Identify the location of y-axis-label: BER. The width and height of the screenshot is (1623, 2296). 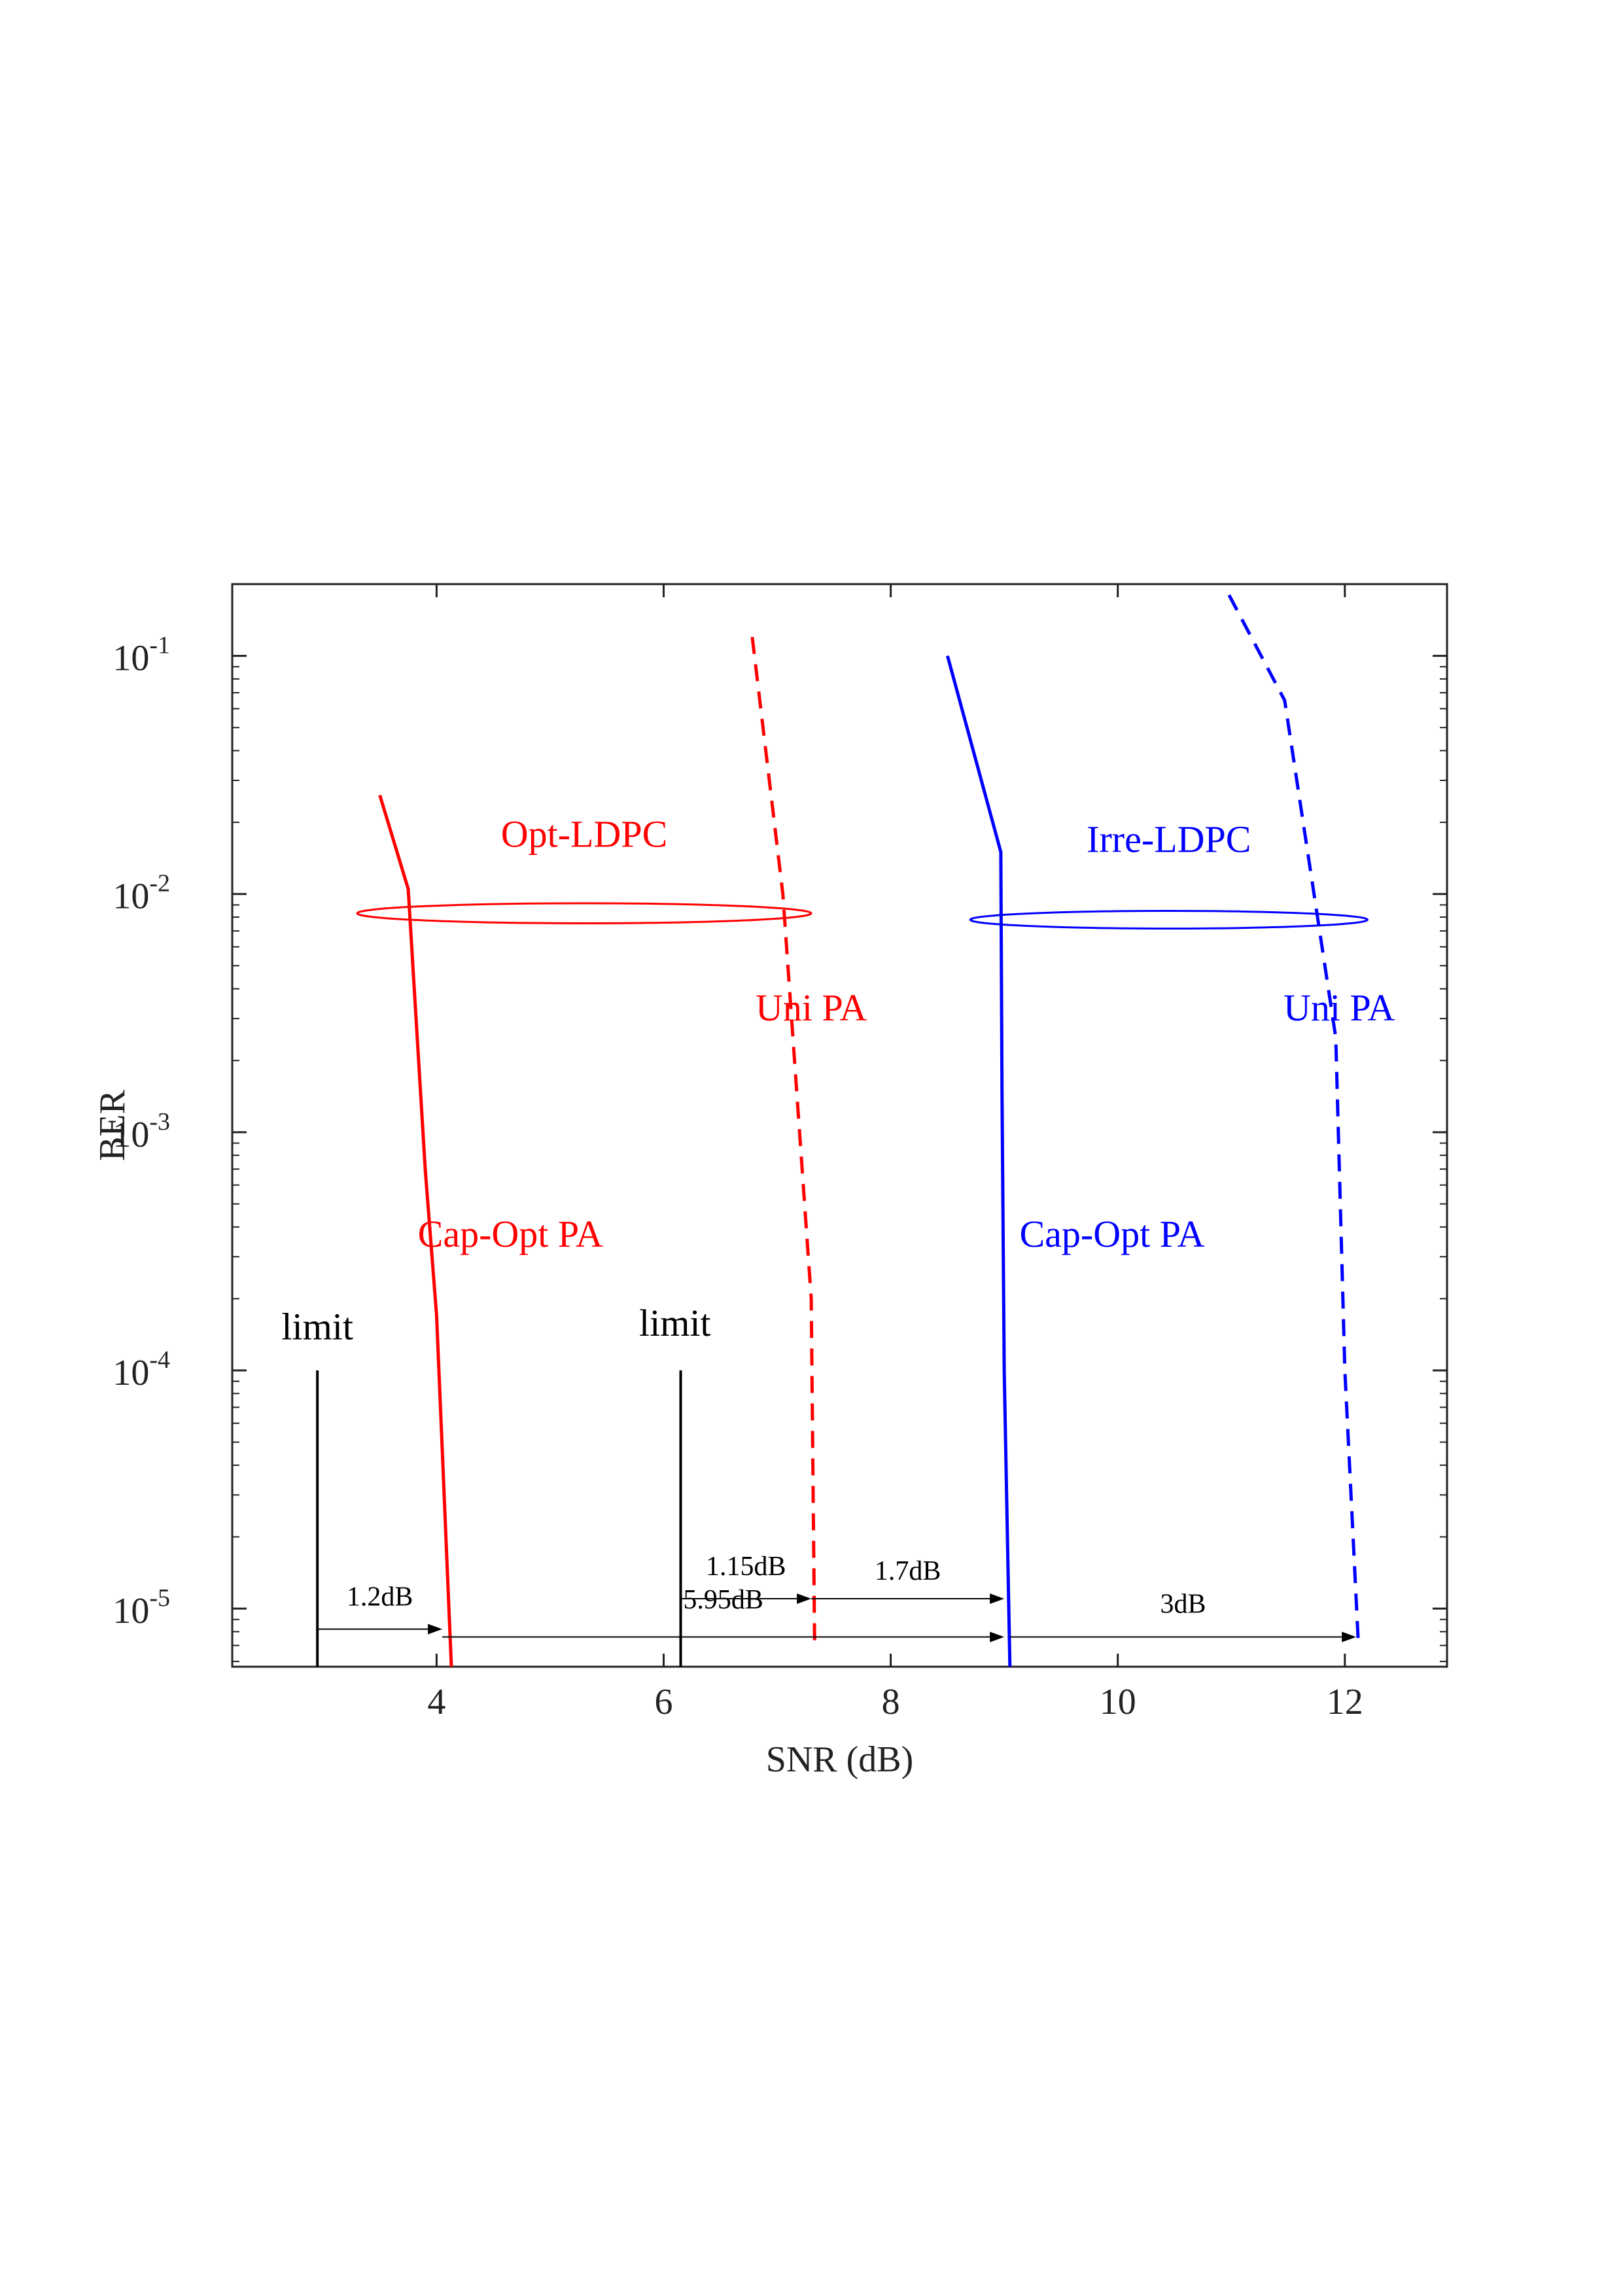
(113, 1125).